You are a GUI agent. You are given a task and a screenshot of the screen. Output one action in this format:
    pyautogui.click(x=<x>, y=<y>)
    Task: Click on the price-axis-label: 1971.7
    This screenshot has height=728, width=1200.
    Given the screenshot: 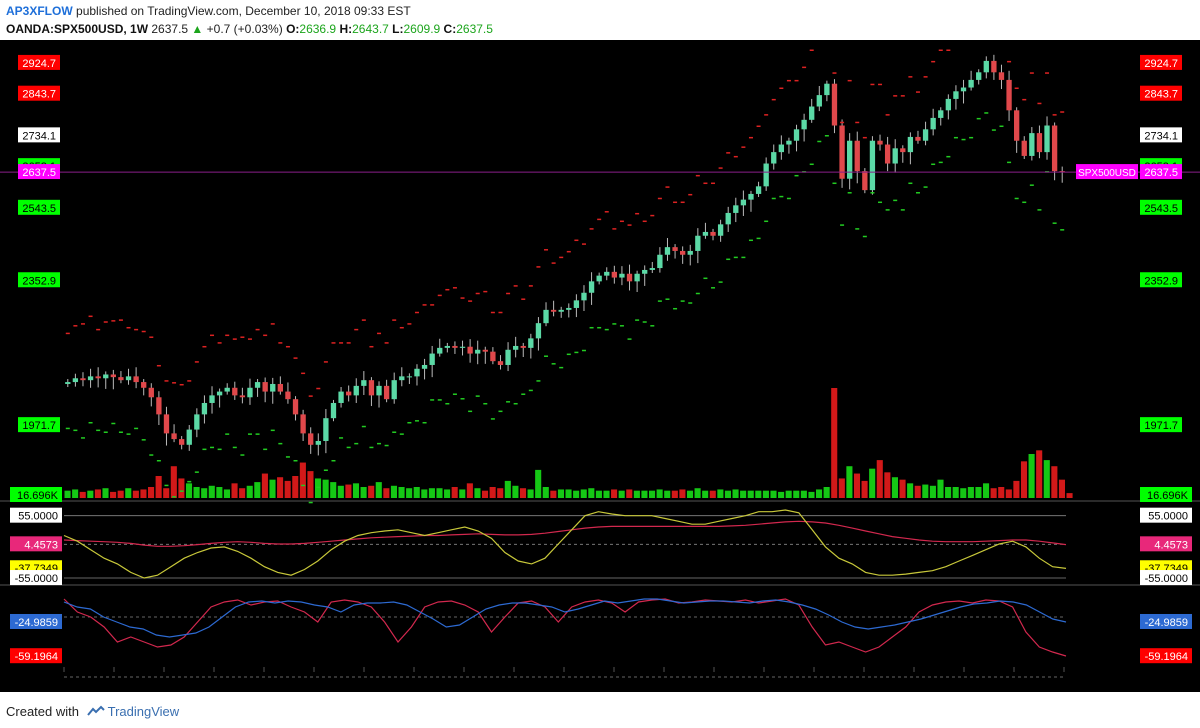 What is the action you would take?
    pyautogui.click(x=1161, y=426)
    